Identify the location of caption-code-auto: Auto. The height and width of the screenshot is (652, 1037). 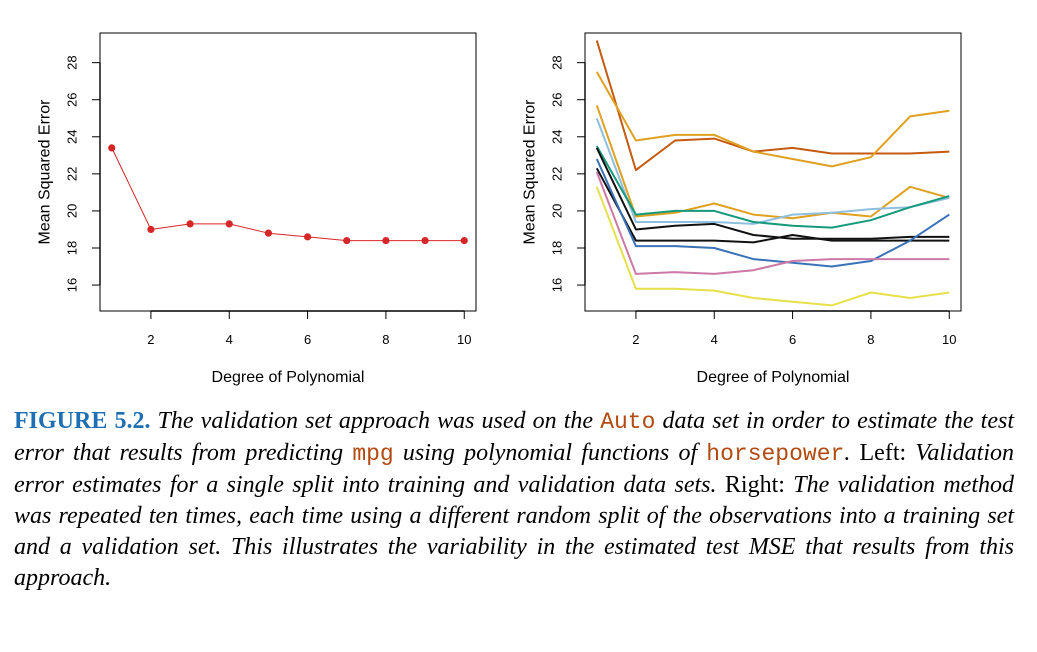
(628, 422).